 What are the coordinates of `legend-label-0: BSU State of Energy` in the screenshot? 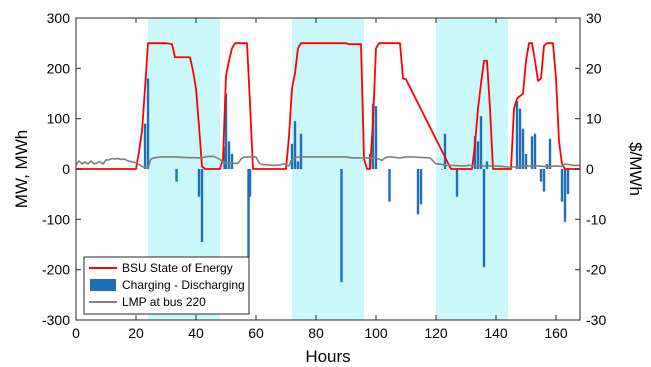 It's located at (177, 268).